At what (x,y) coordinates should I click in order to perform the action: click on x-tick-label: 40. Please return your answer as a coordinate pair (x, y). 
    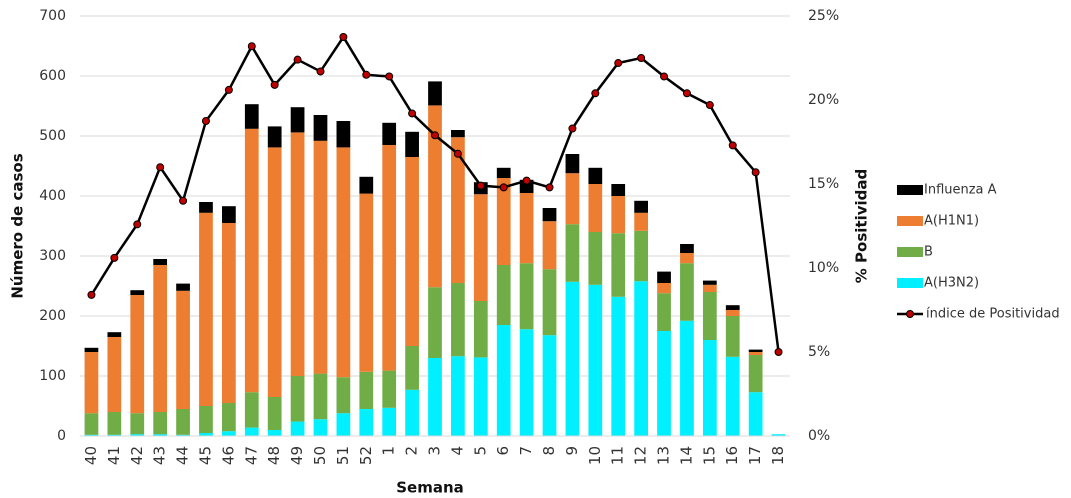
    Looking at the image, I should click on (91, 455).